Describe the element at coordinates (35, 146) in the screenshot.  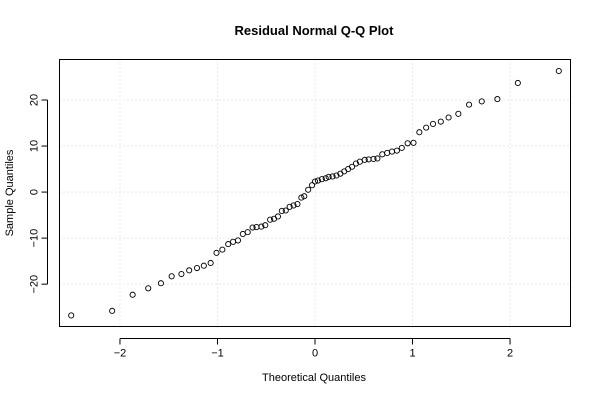
I see `y-tick-label: 10` at that location.